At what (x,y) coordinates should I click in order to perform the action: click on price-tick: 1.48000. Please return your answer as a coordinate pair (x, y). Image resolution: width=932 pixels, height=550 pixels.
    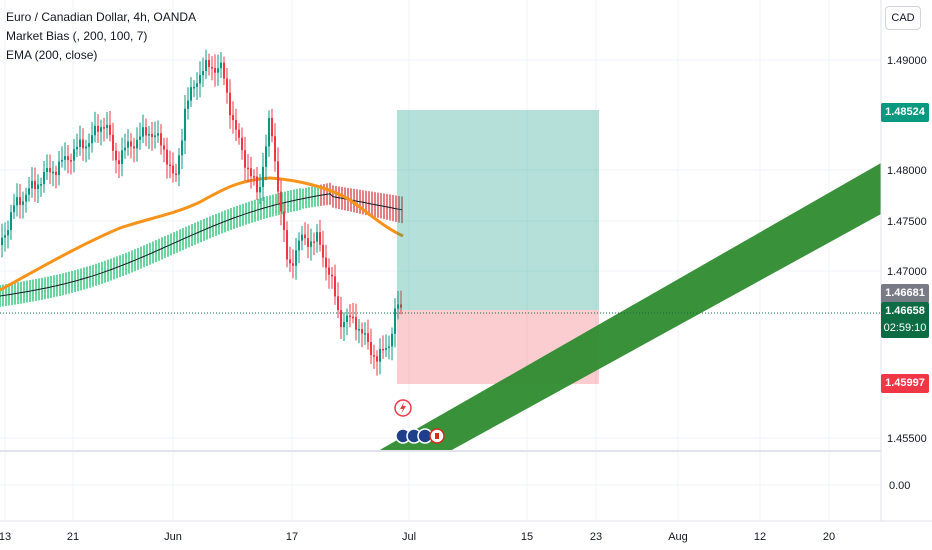
    Looking at the image, I should click on (907, 171).